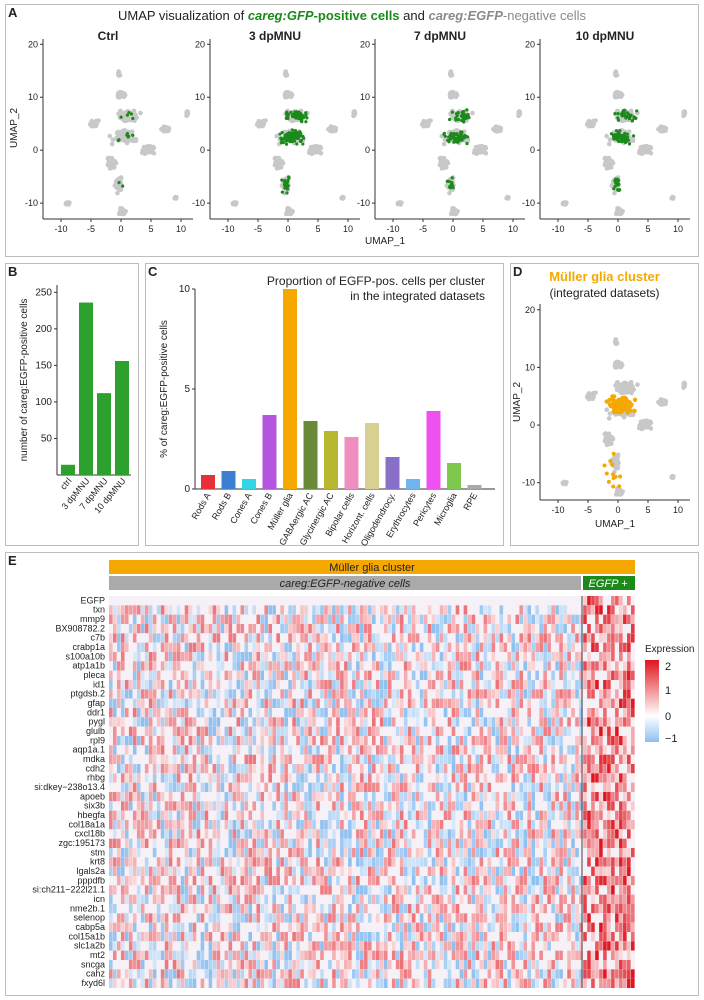  What do you see at coordinates (181, 229) in the screenshot?
I see `x-tick-label: 10` at bounding box center [181, 229].